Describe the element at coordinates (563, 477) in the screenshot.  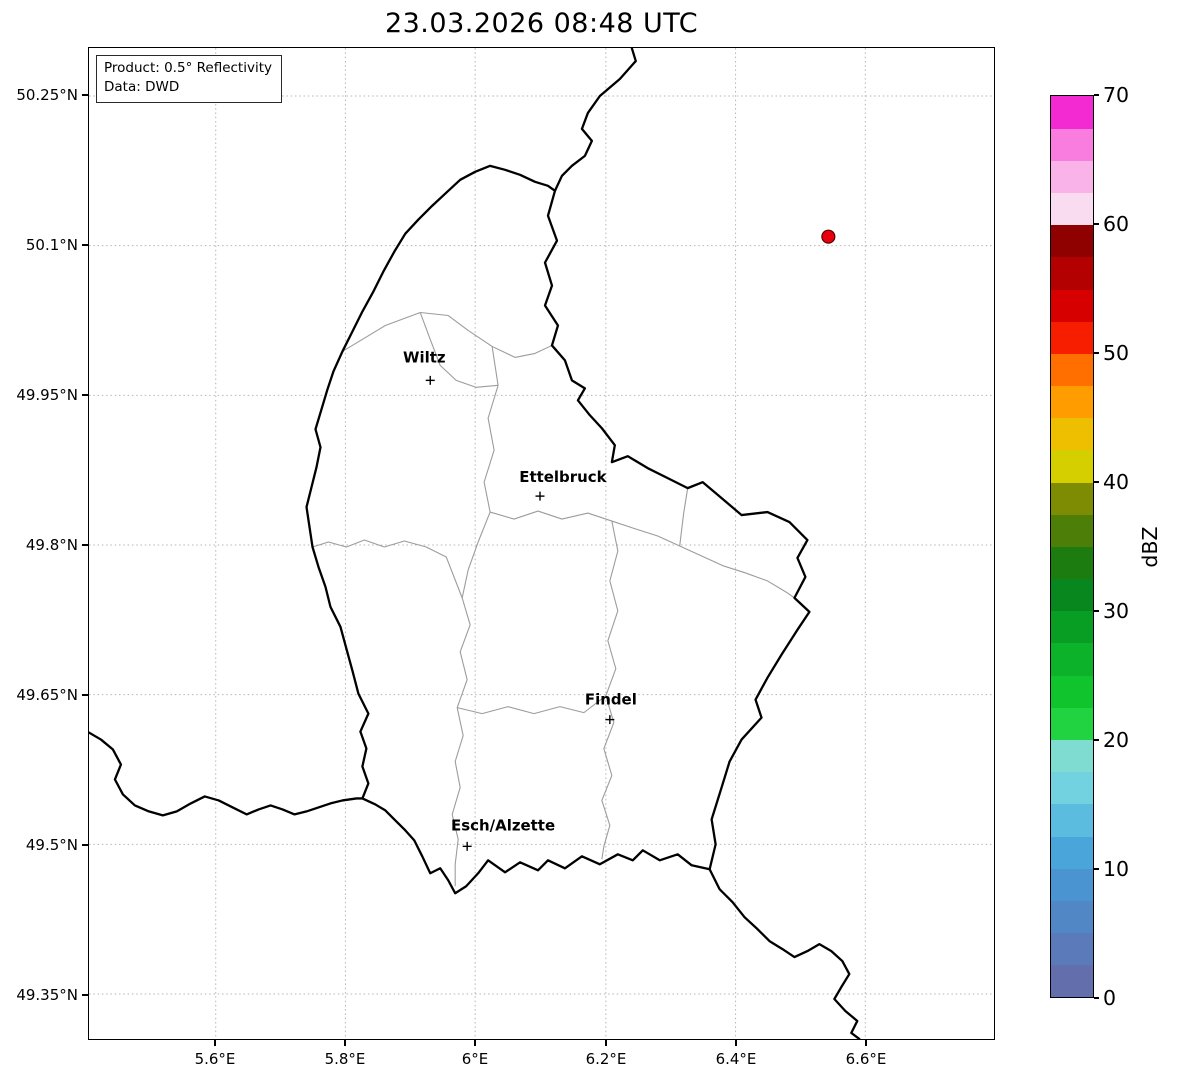
I see `city-label: Ettelbruck` at that location.